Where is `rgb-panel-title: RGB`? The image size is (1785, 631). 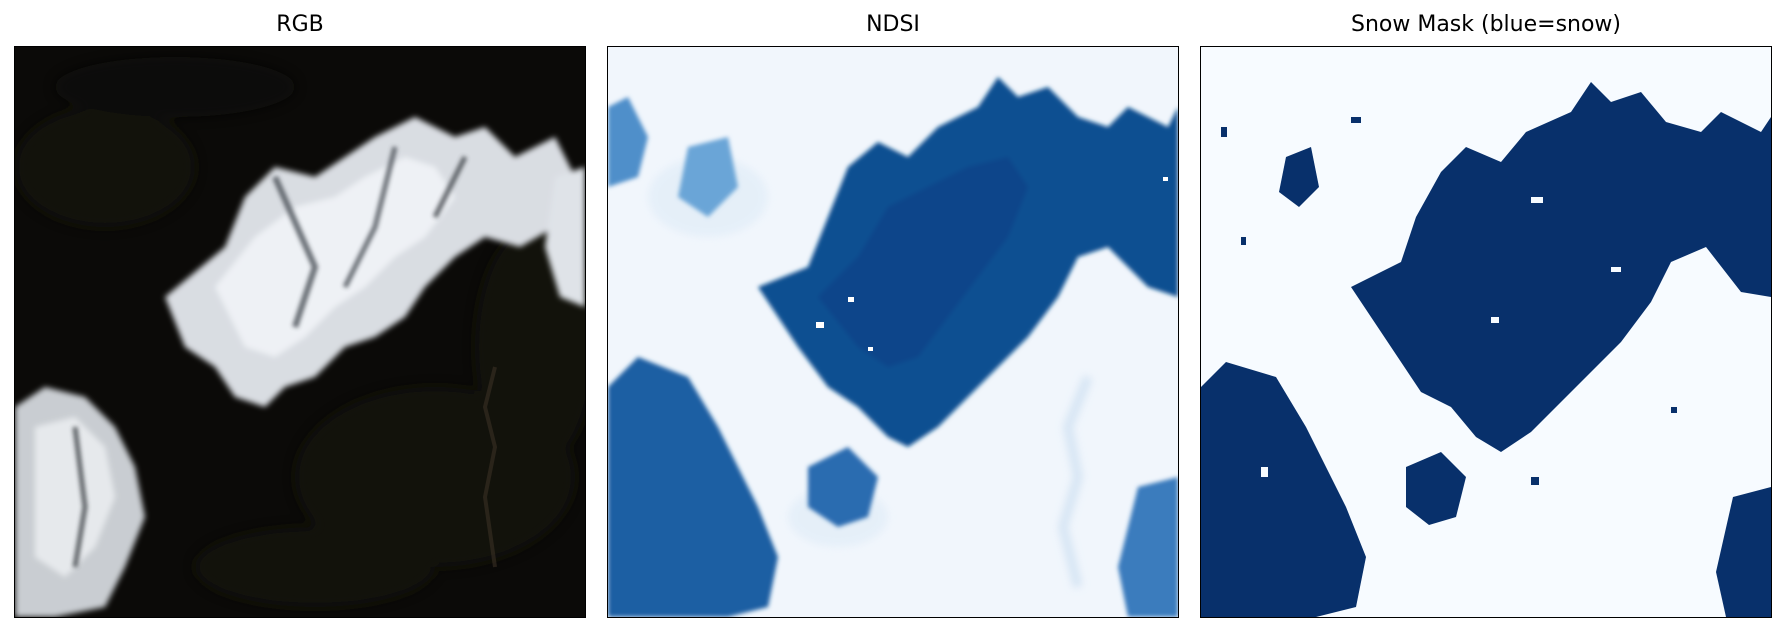 rgb-panel-title: RGB is located at coordinates (300, 24).